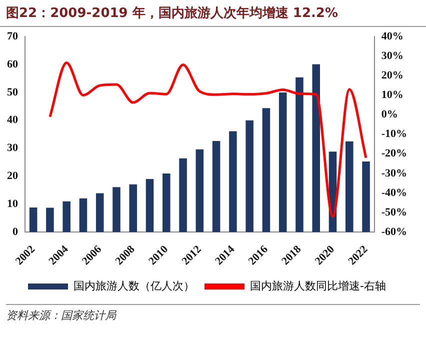  Describe the element at coordinates (12, 204) in the screenshot. I see `y-tick-label: 10` at that location.